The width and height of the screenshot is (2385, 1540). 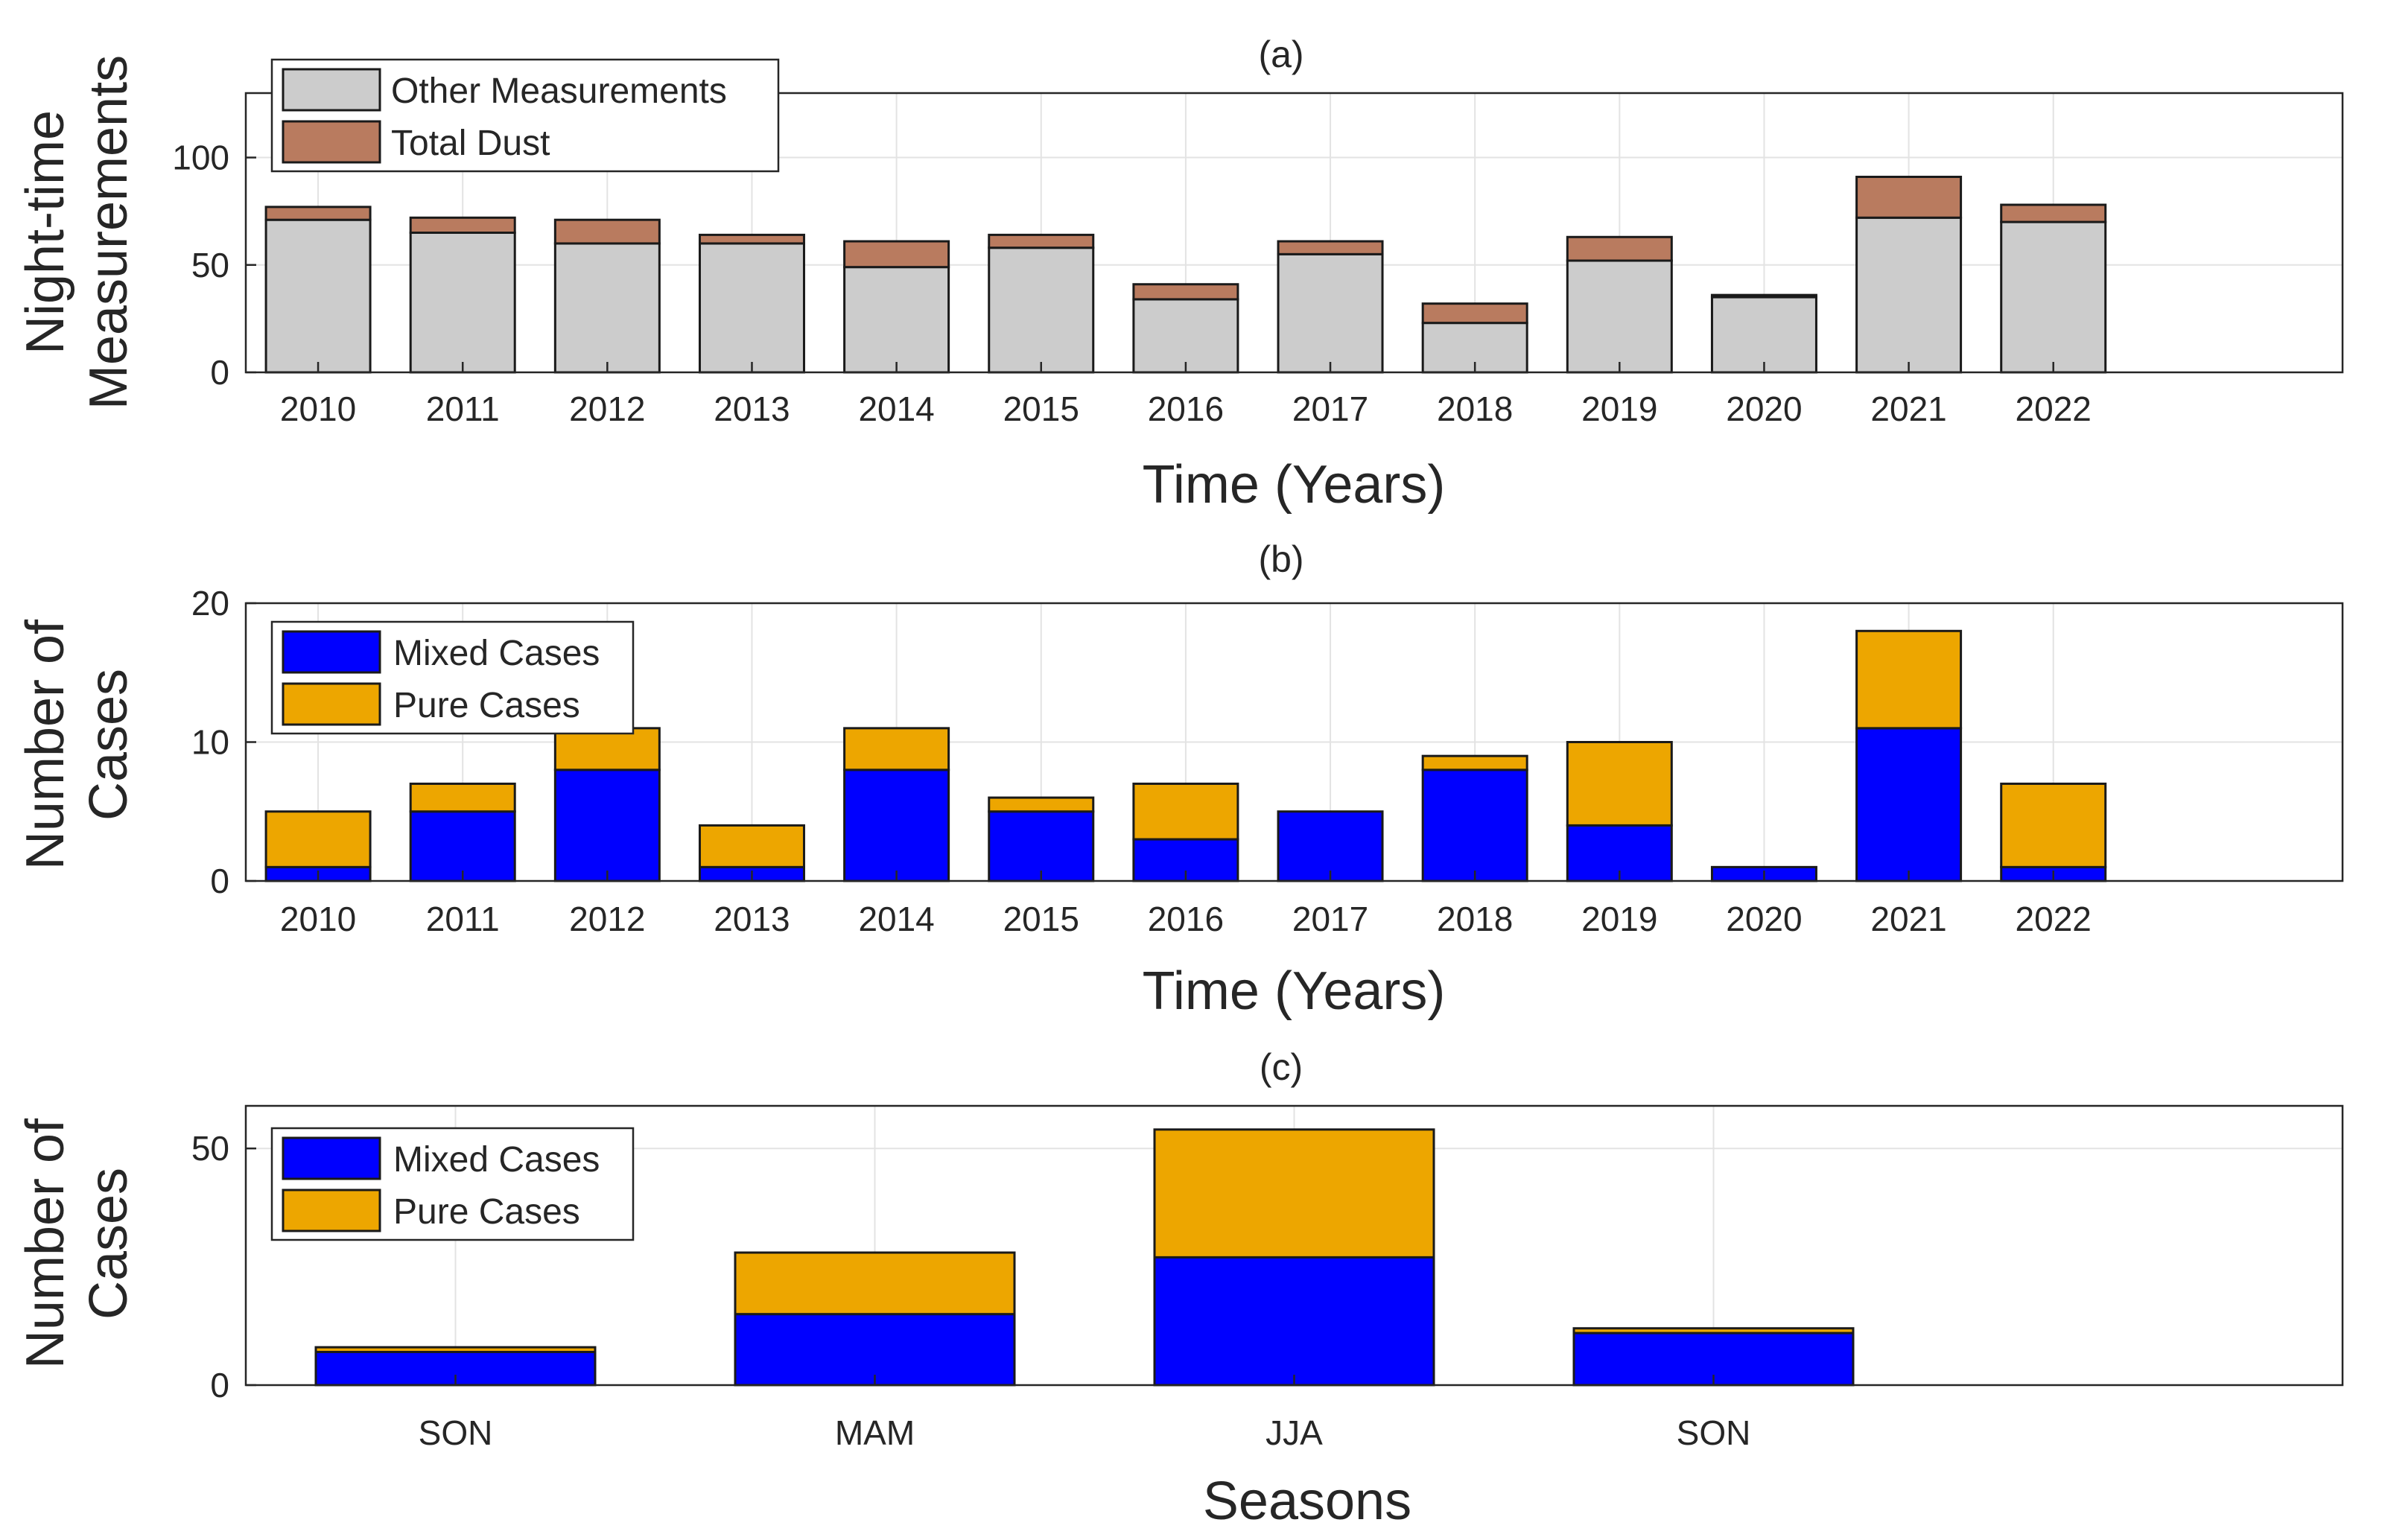 What do you see at coordinates (331, 142) in the screenshot?
I see `legend-swatch-total-dust` at bounding box center [331, 142].